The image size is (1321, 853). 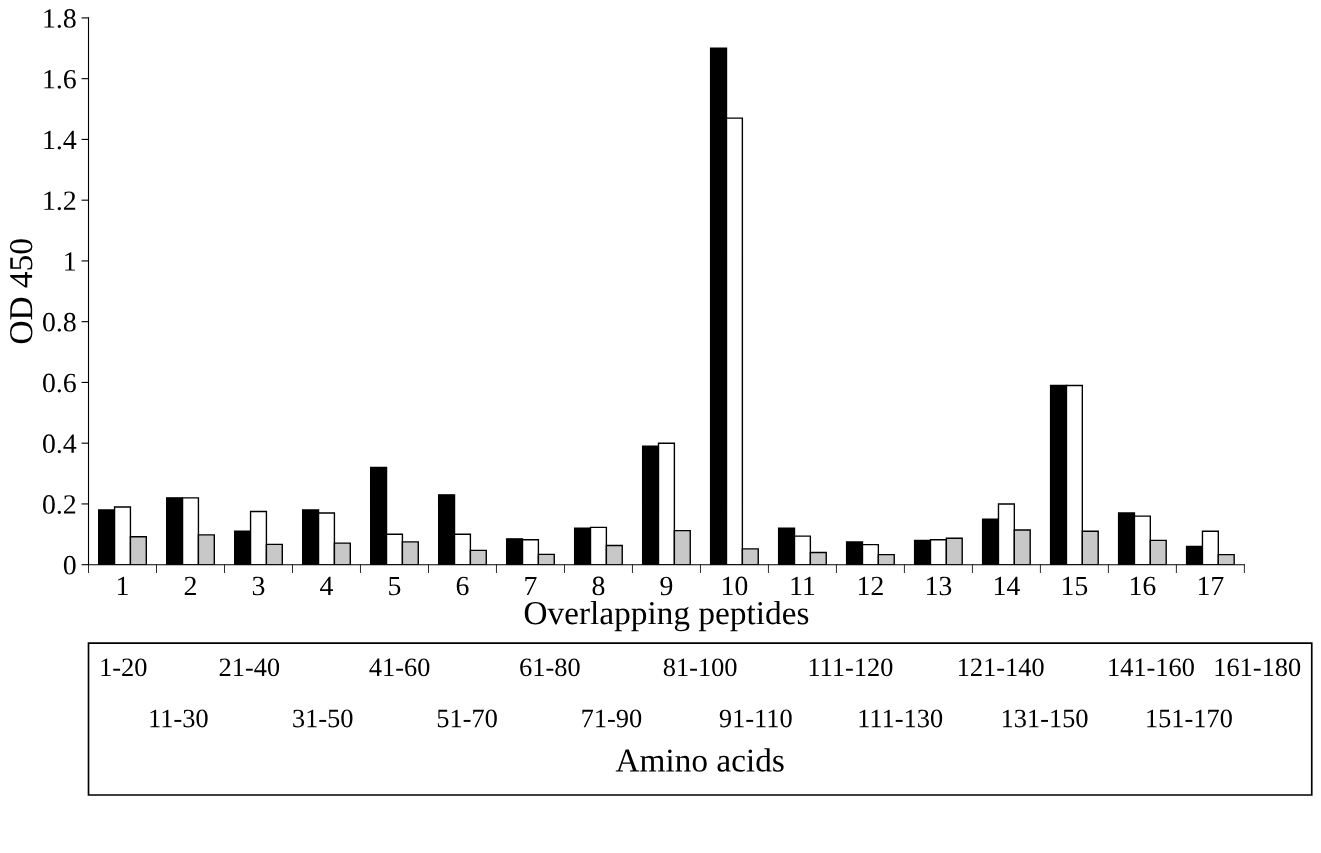 I want to click on text: 91-110, so click(x=755, y=718).